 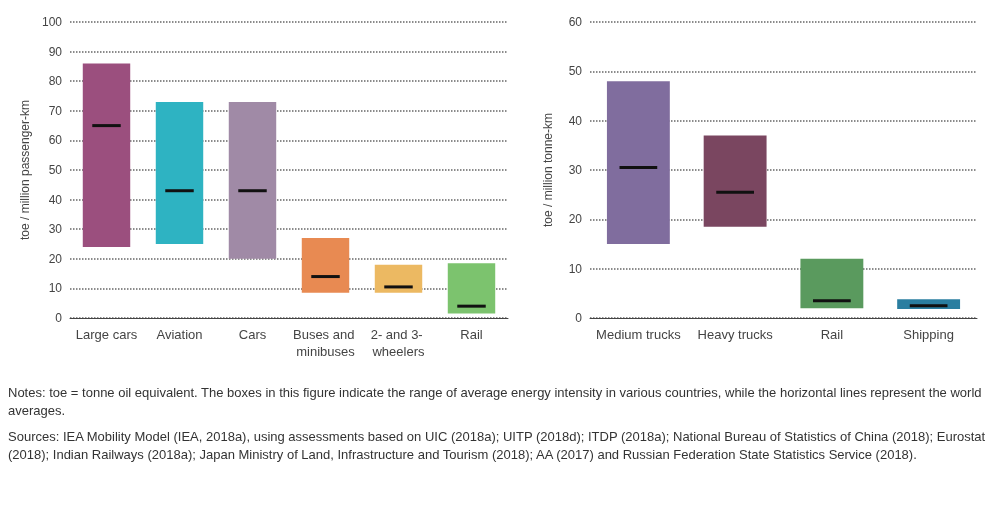 What do you see at coordinates (495, 402) in the screenshot?
I see `text: Notes: toe = tonne oil equivalent. The boxes in this figure indicate the range of average energy intensity in various countries, while the horizontal lines represent the world averages.` at bounding box center [495, 402].